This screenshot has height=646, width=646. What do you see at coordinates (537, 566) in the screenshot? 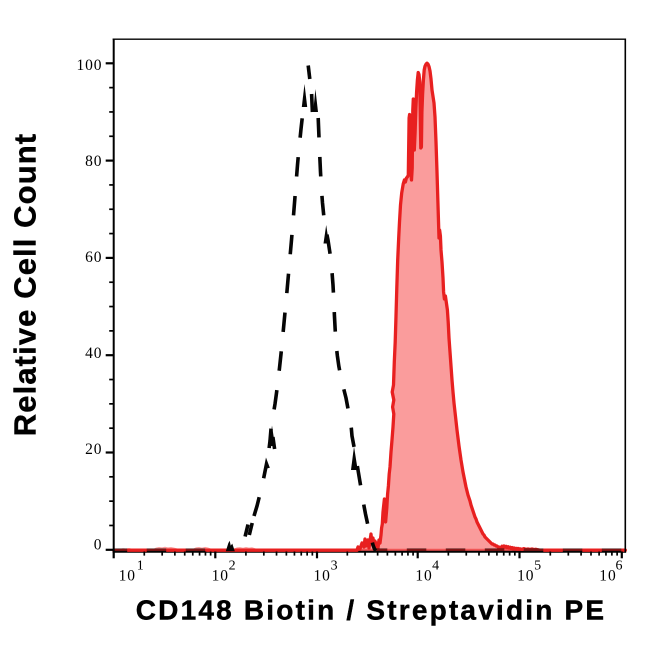
I see `svg-text: 5` at bounding box center [537, 566].